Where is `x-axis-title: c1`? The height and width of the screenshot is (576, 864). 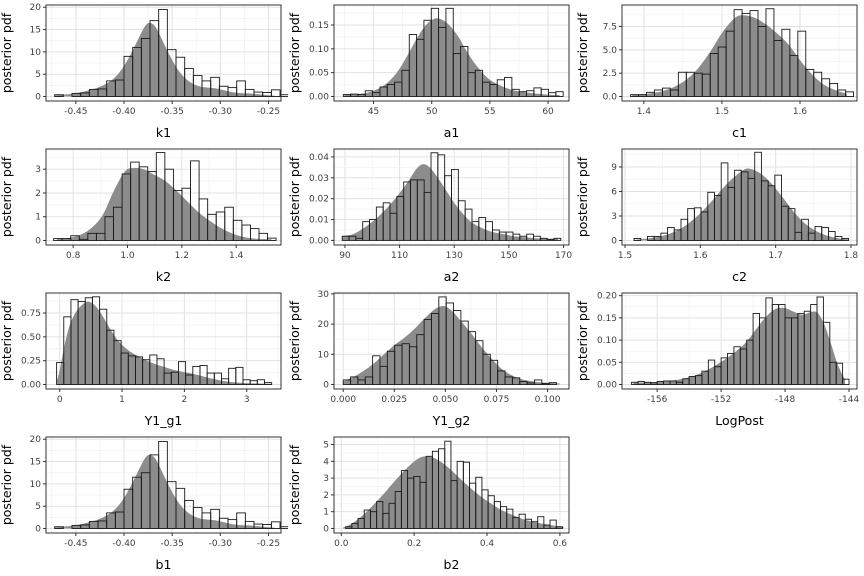 x-axis-title: c1 is located at coordinates (739, 132).